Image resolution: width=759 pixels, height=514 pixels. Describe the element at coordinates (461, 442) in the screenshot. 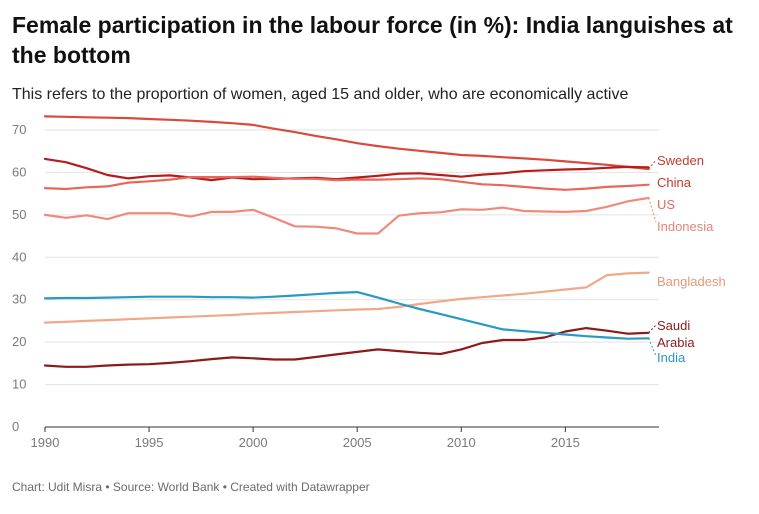

I see `x-tick-label: 2010` at that location.